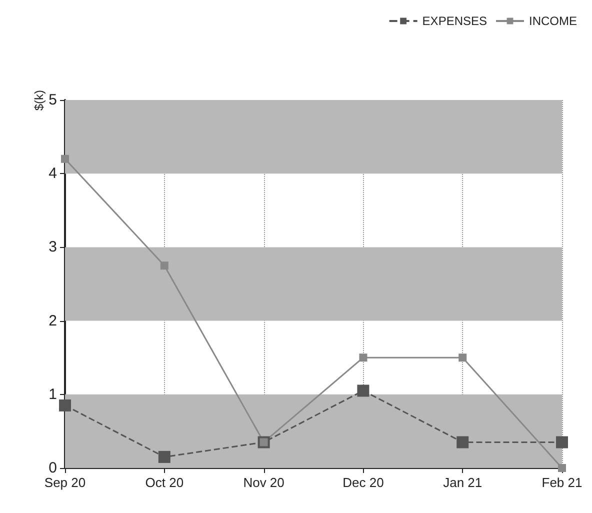 This screenshot has width=592, height=513. I want to click on y-tick-label: 4, so click(52, 173).